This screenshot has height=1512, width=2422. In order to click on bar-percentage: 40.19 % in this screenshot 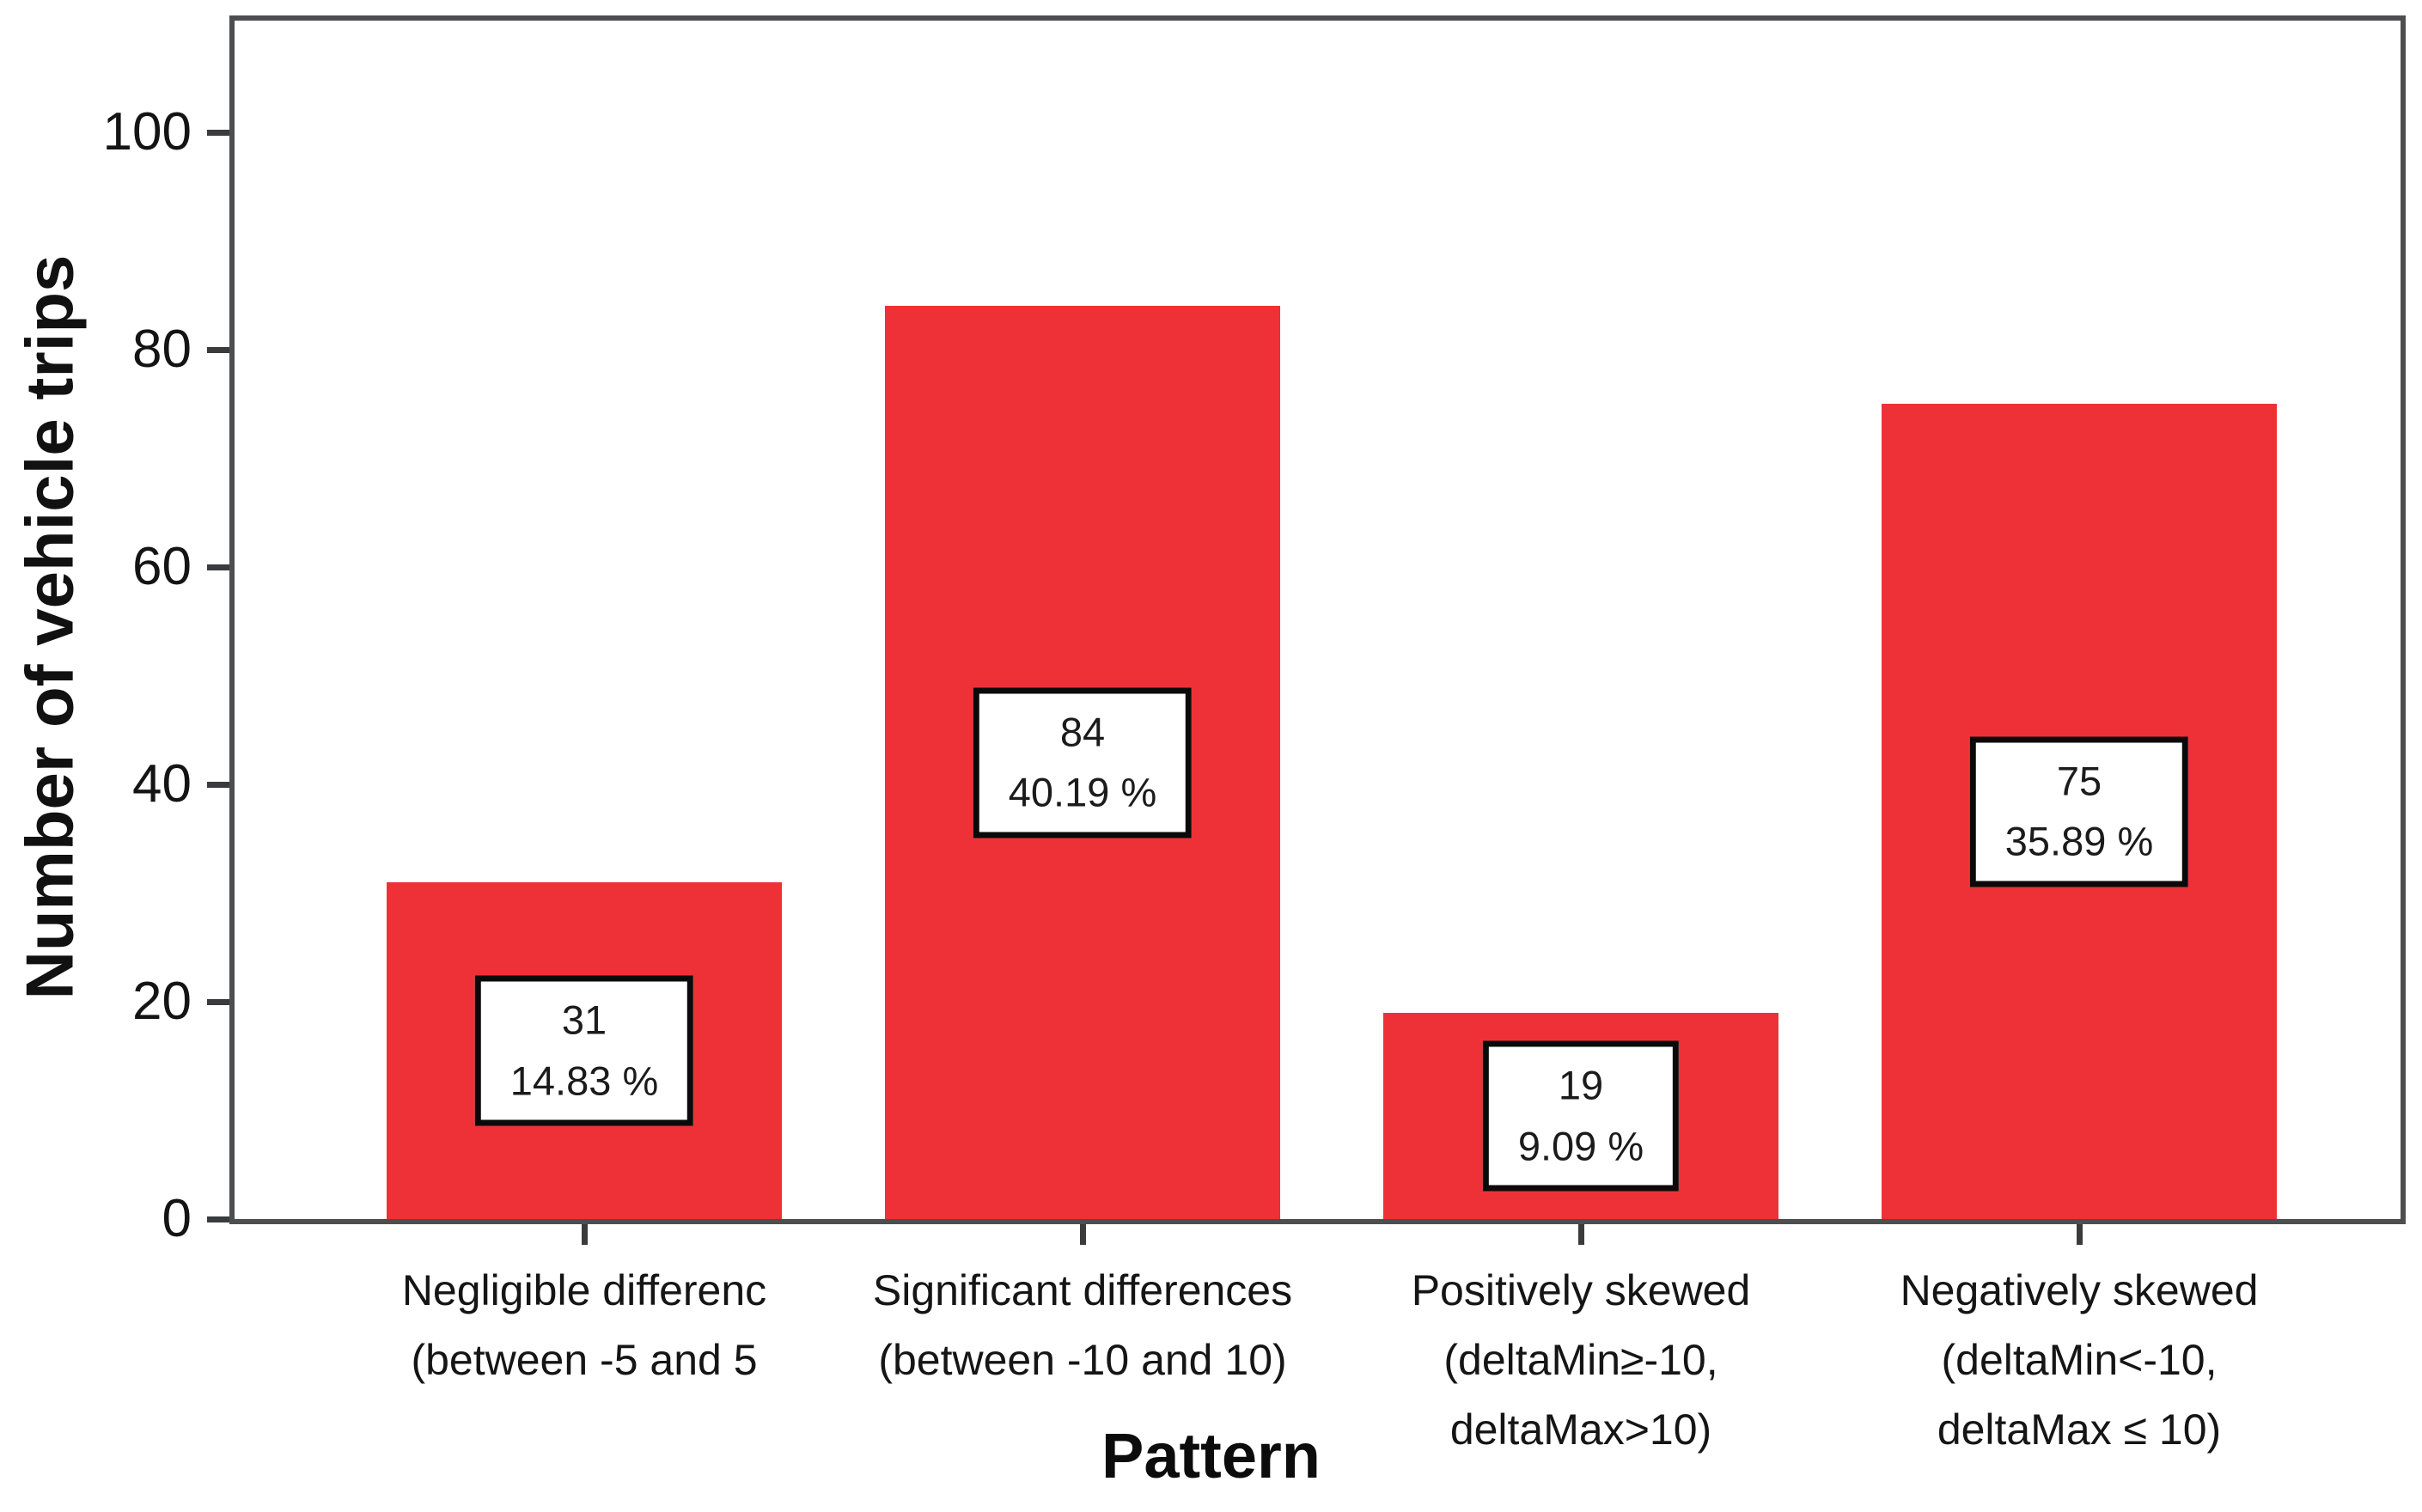, I will do `click(1082, 792)`.